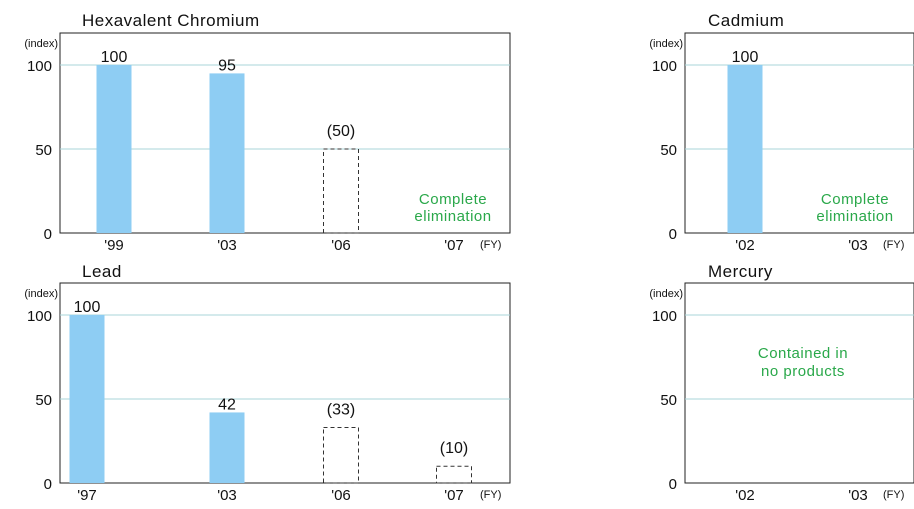  Describe the element at coordinates (227, 404) in the screenshot. I see `data-label: 42` at that location.